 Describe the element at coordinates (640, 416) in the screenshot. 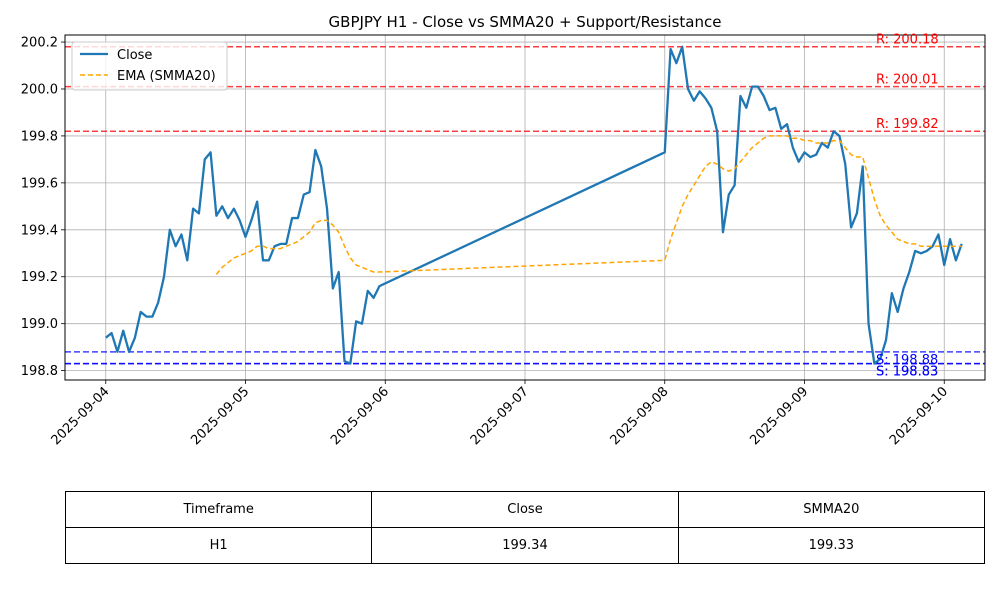

I see `x-tick-label: 2025-09-08` at that location.